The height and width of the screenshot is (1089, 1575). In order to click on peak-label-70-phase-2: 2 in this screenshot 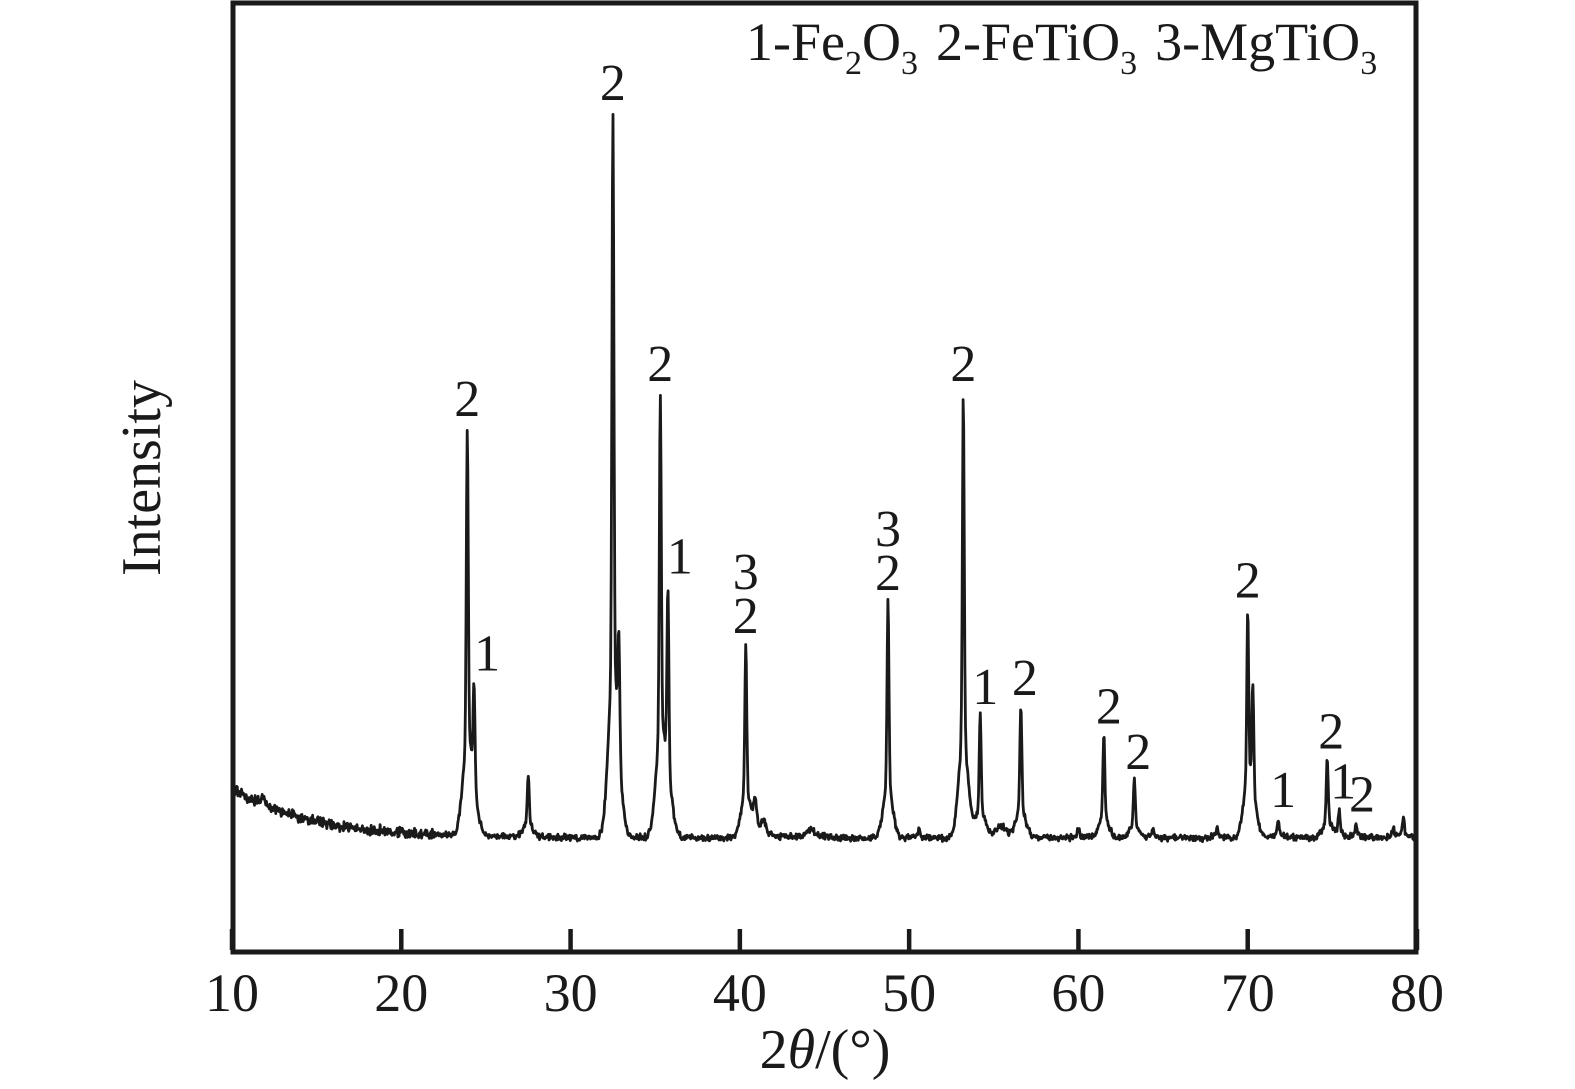, I will do `click(1248, 580)`.